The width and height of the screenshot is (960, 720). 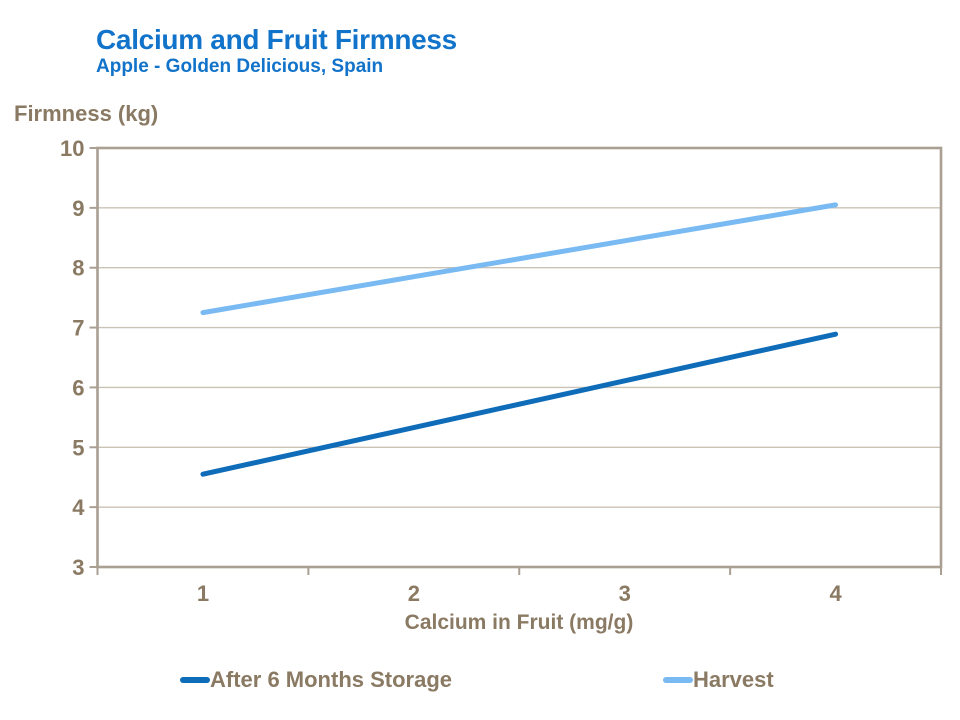 What do you see at coordinates (86, 113) in the screenshot?
I see `y-axis-title: Firmness (kg)` at bounding box center [86, 113].